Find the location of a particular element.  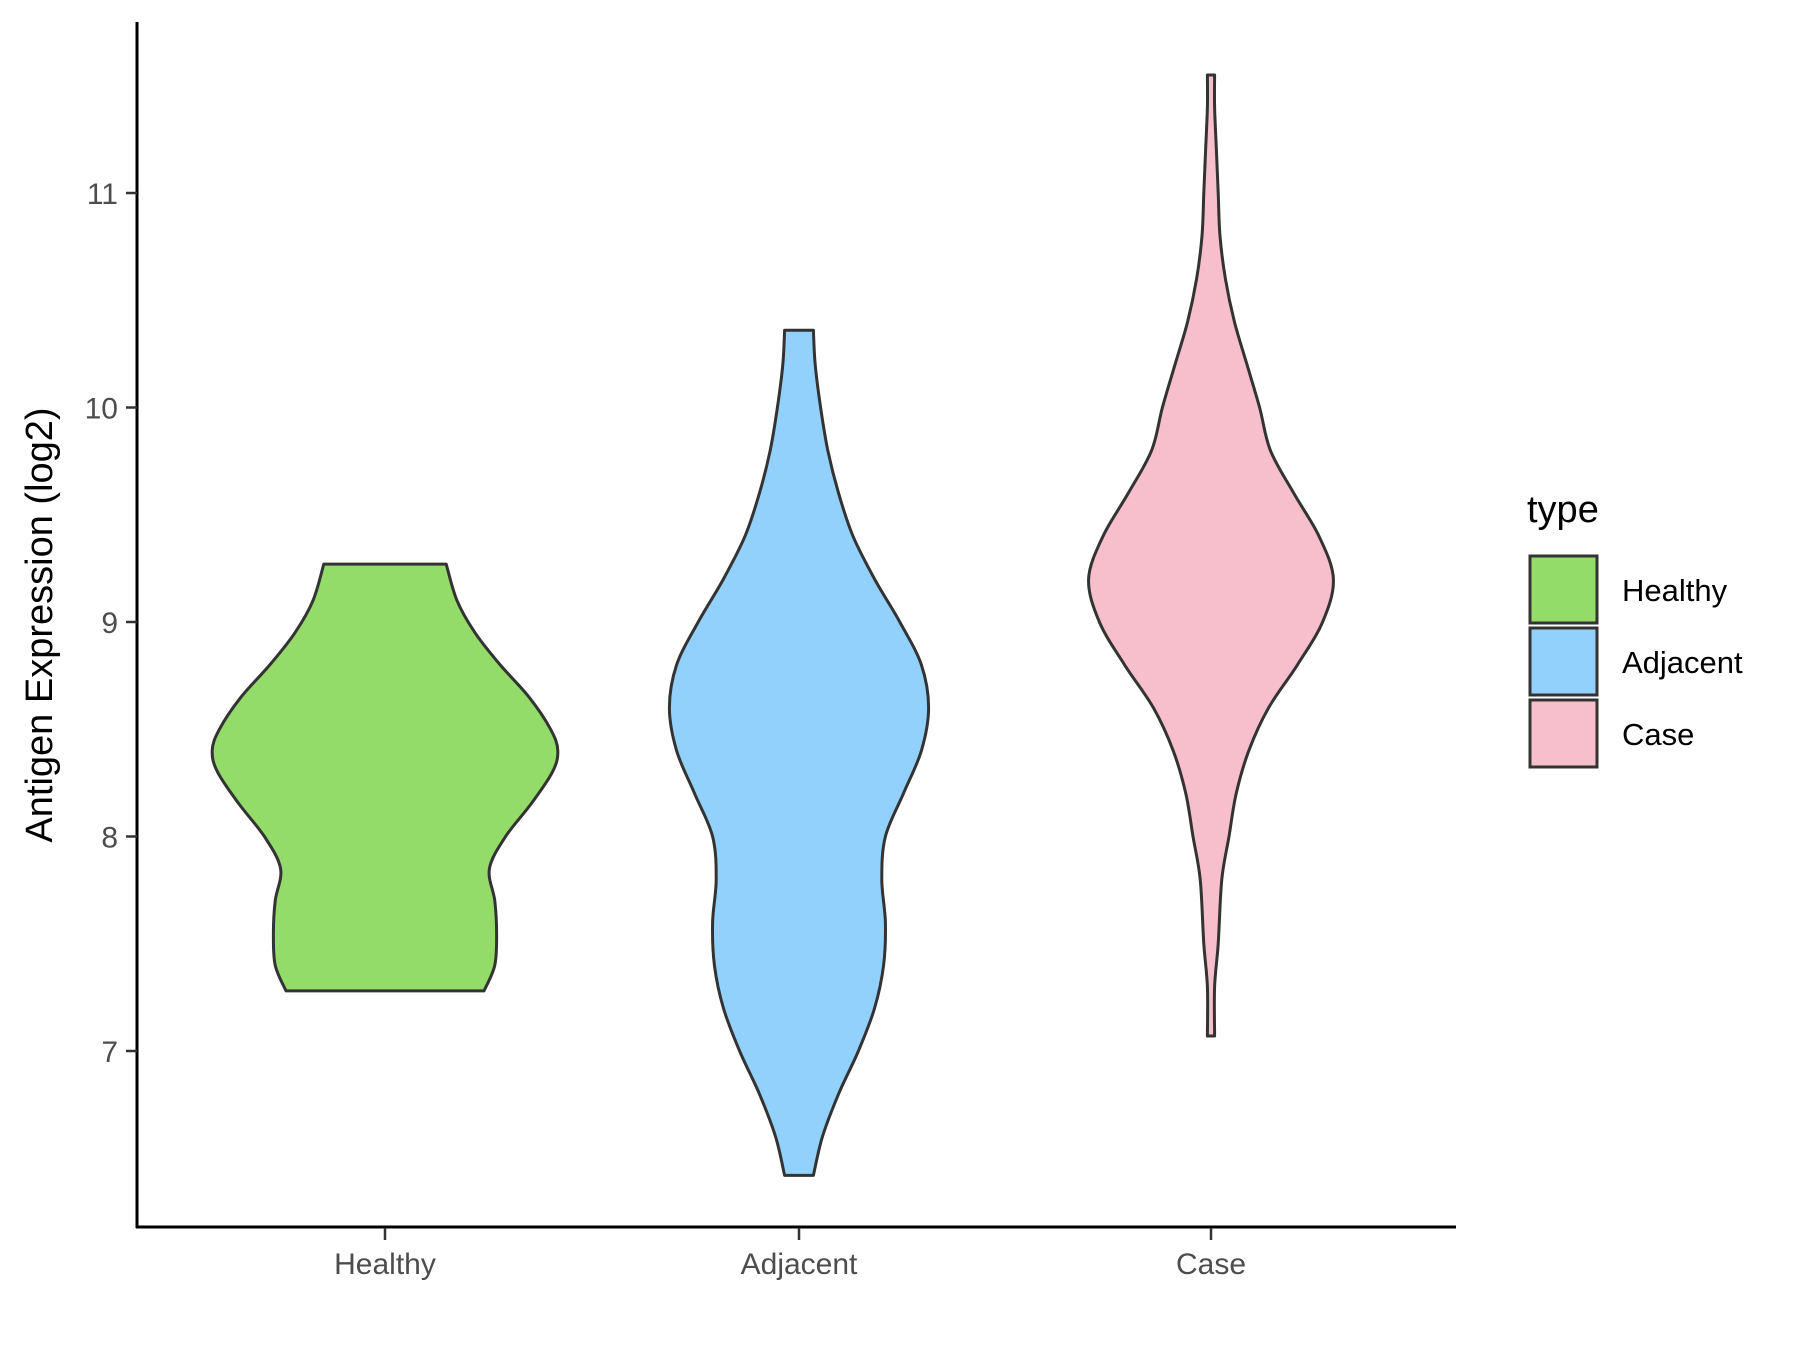

legend: type Healthy Adjacent Case is located at coordinates (1635, 629).